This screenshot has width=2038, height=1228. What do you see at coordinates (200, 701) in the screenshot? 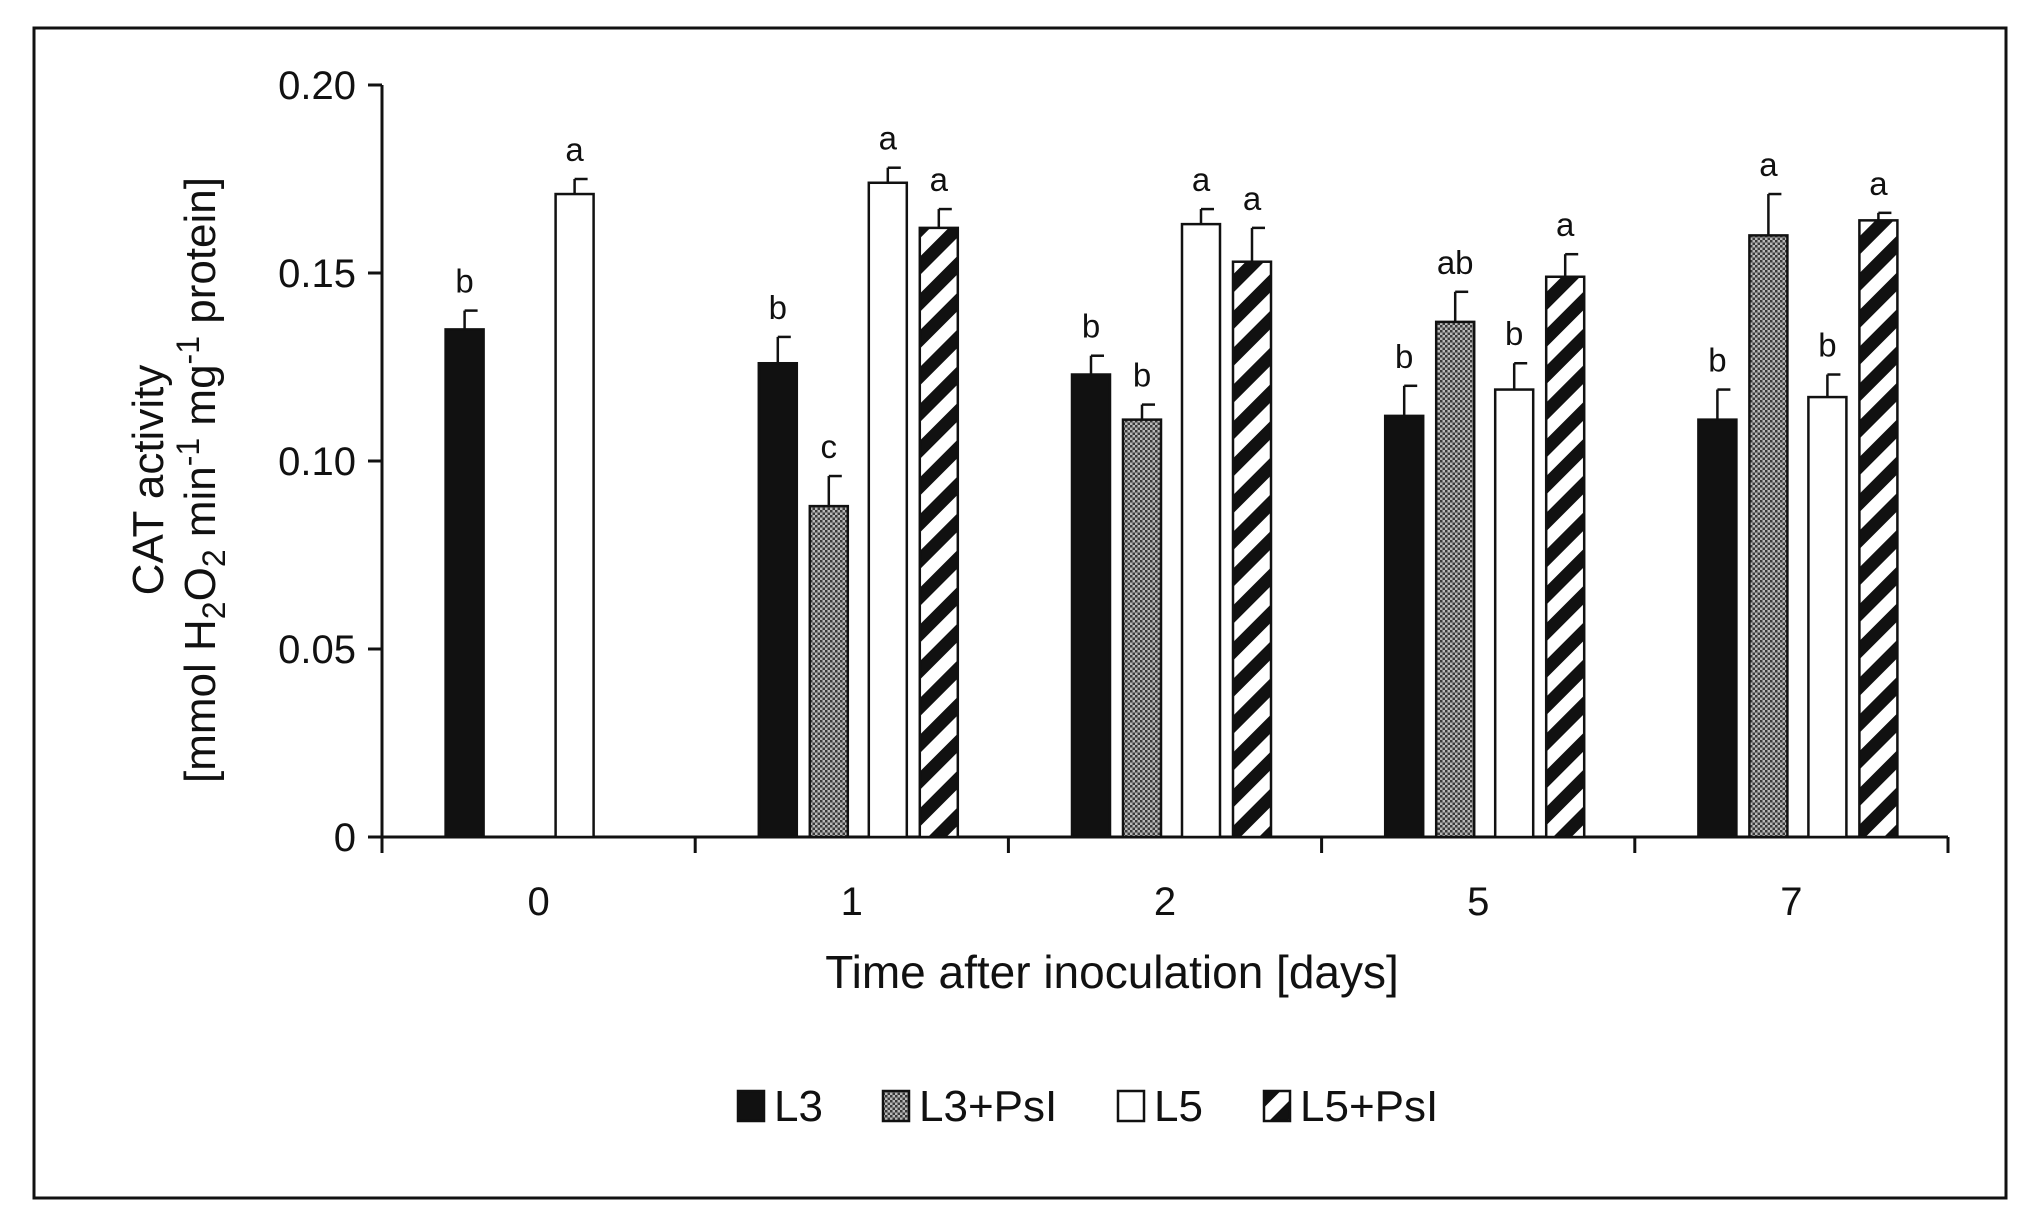
I see `y-axis-title-part: [mmol H` at bounding box center [200, 701].